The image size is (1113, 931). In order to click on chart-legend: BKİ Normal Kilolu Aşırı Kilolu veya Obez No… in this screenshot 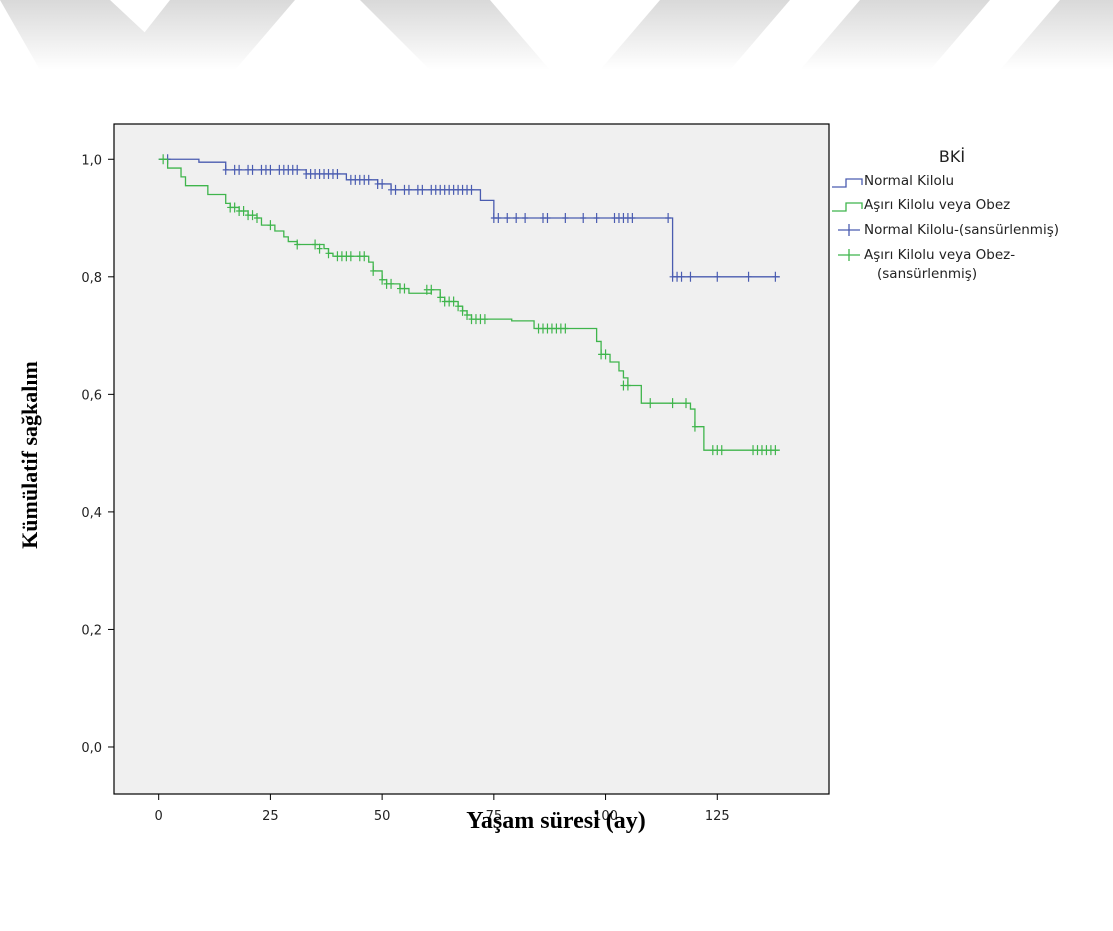, I will do `click(945, 214)`.